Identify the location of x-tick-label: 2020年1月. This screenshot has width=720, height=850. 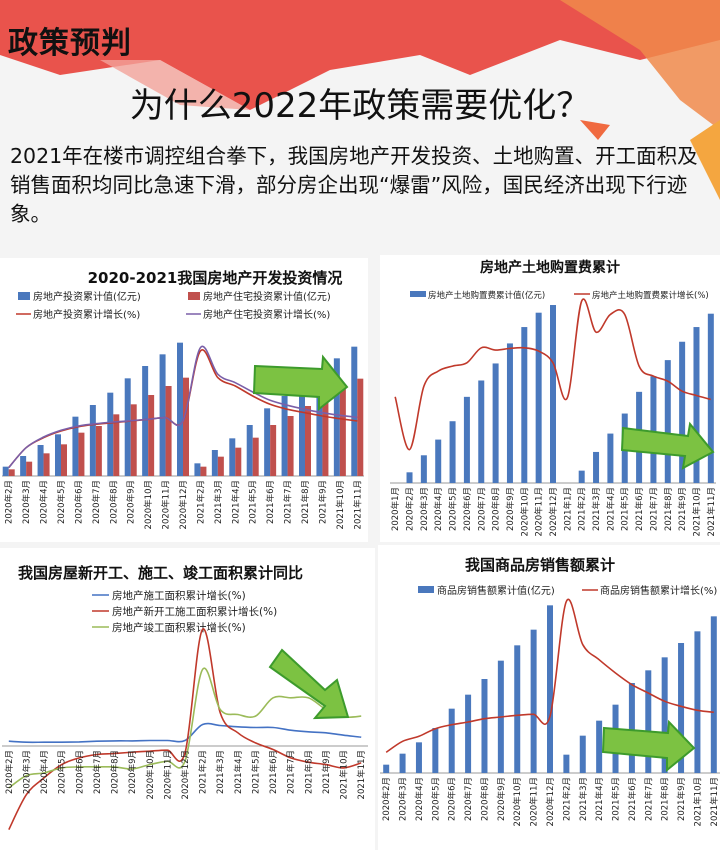
(395, 509).